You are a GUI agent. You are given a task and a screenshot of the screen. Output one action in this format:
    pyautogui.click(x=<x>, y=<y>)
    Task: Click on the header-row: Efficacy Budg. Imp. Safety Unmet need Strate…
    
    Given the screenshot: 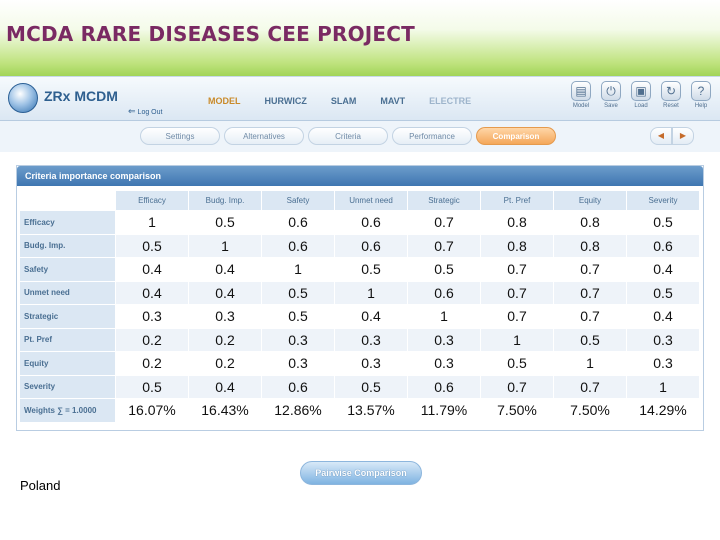 What is the action you would take?
    pyautogui.click(x=359, y=200)
    